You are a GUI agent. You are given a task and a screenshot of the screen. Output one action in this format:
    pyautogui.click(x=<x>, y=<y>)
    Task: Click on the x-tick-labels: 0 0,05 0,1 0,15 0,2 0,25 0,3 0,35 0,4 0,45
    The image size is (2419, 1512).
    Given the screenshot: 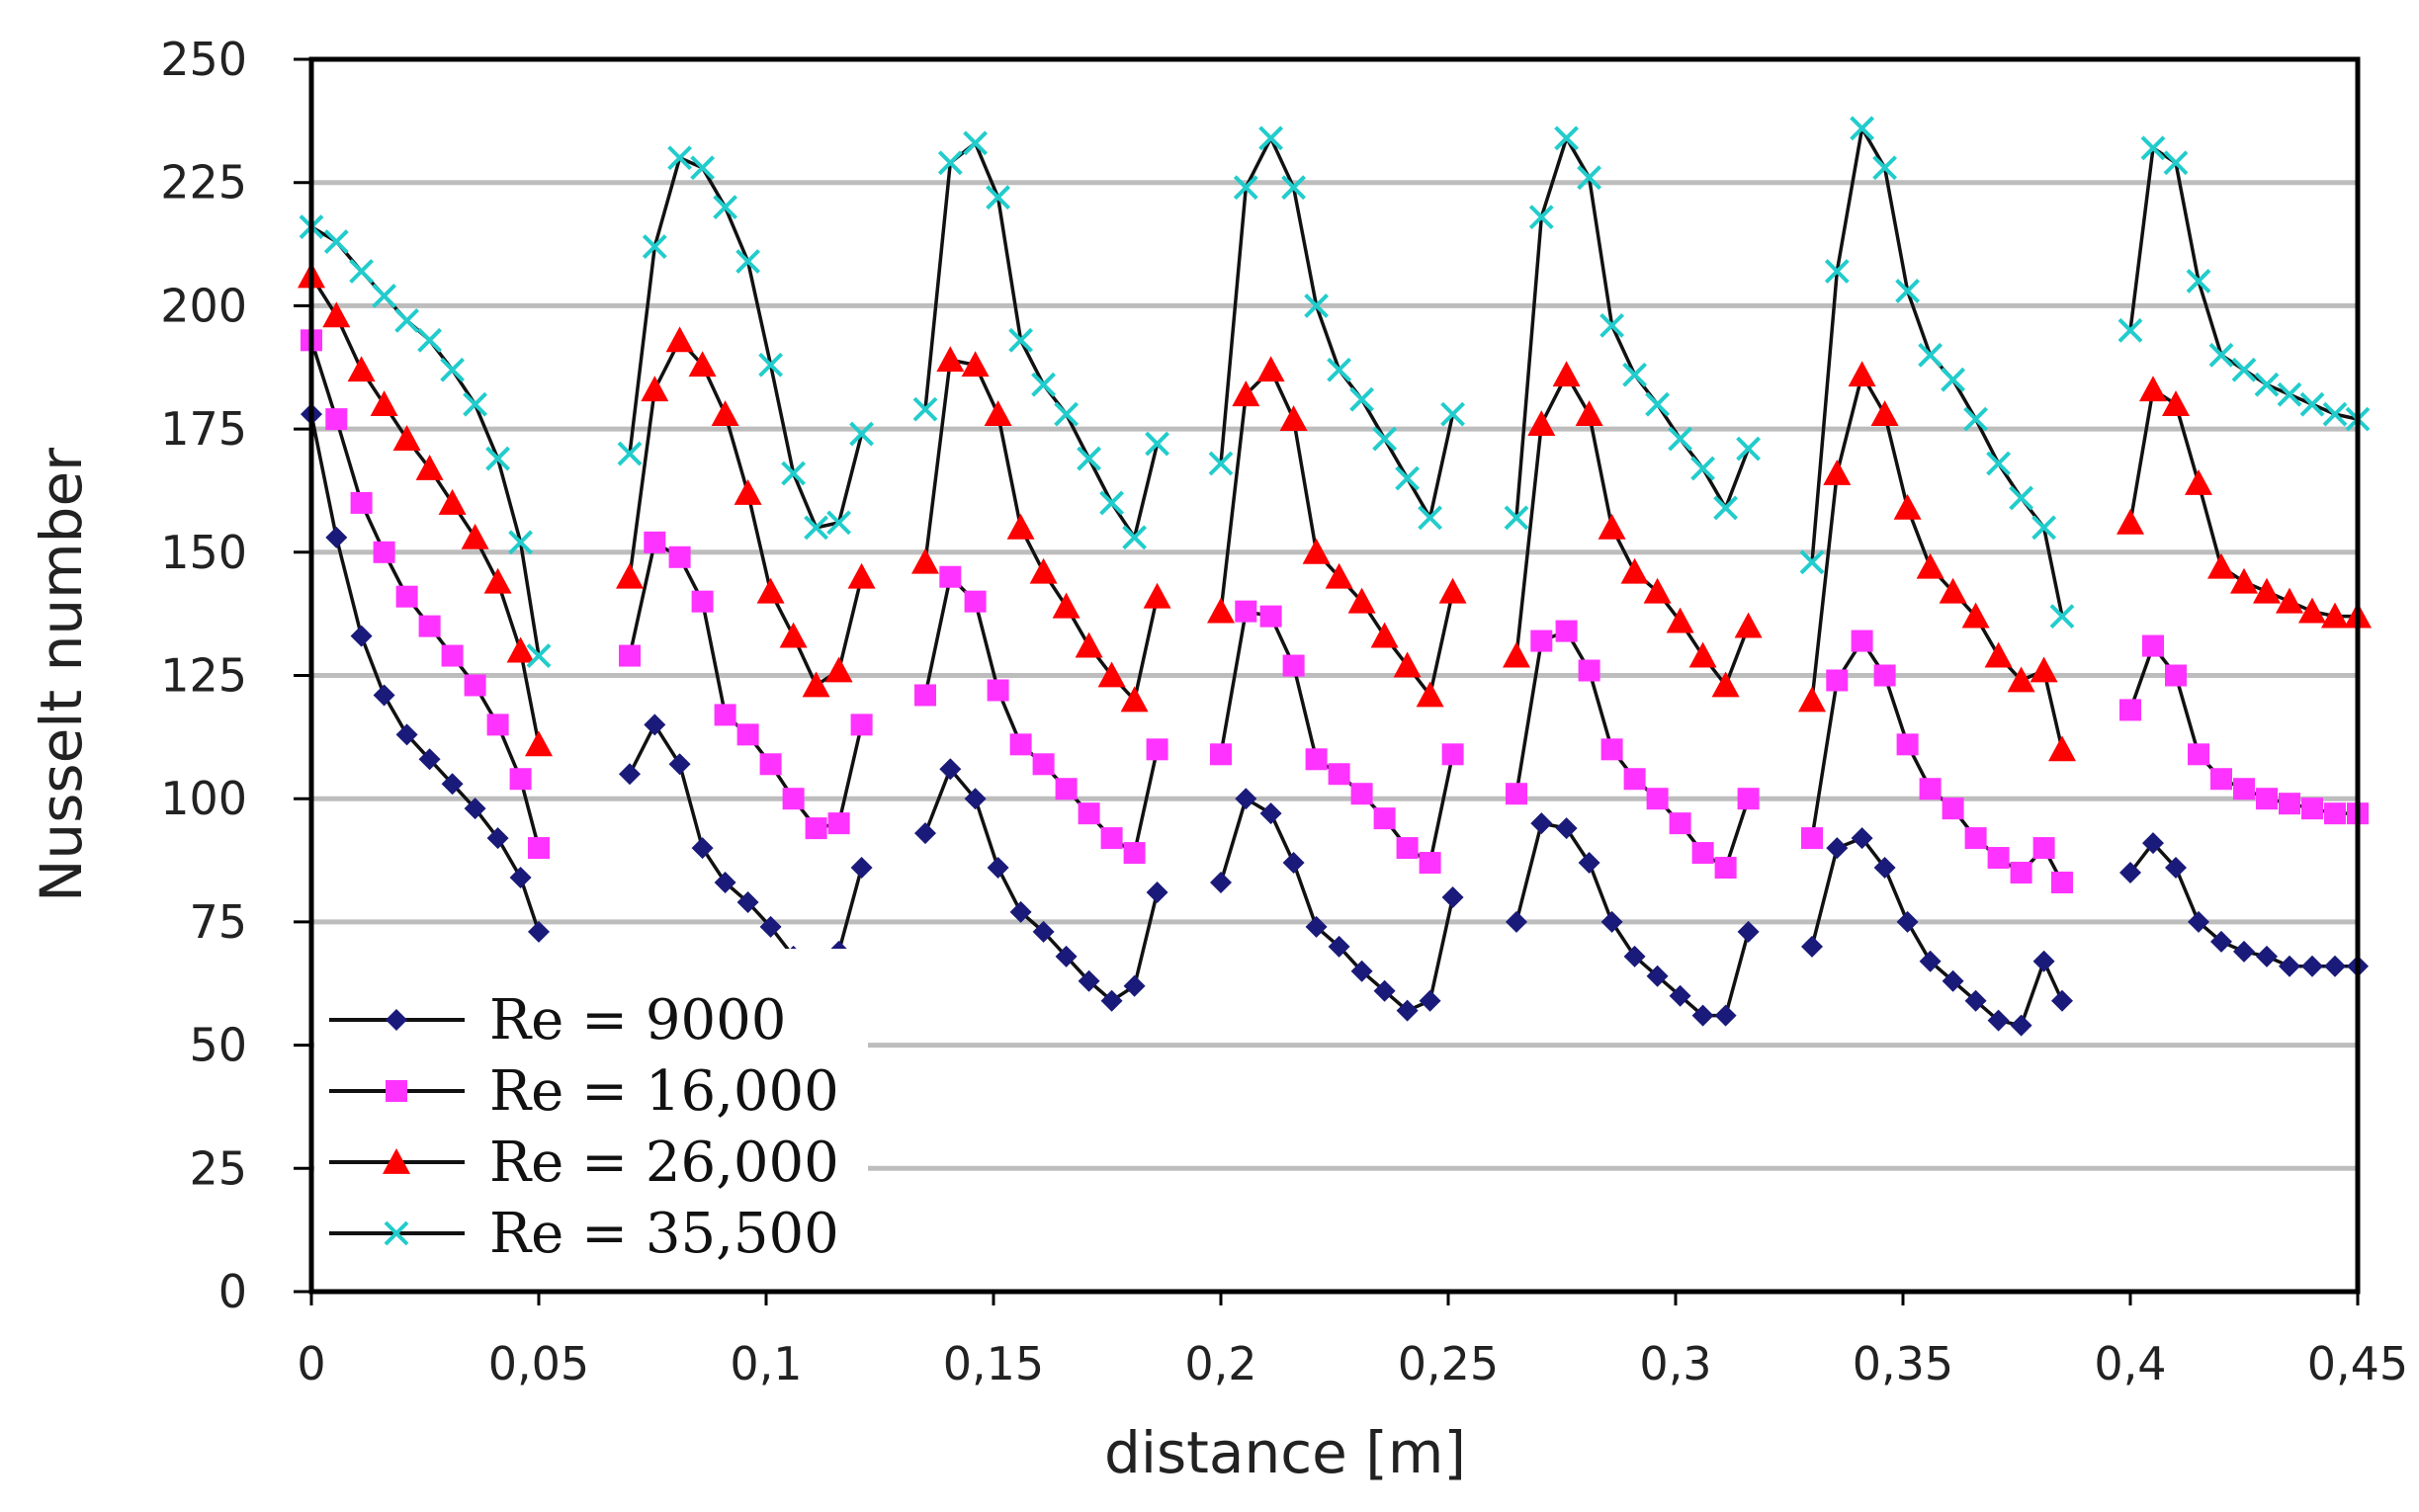 What is the action you would take?
    pyautogui.click(x=1352, y=1341)
    